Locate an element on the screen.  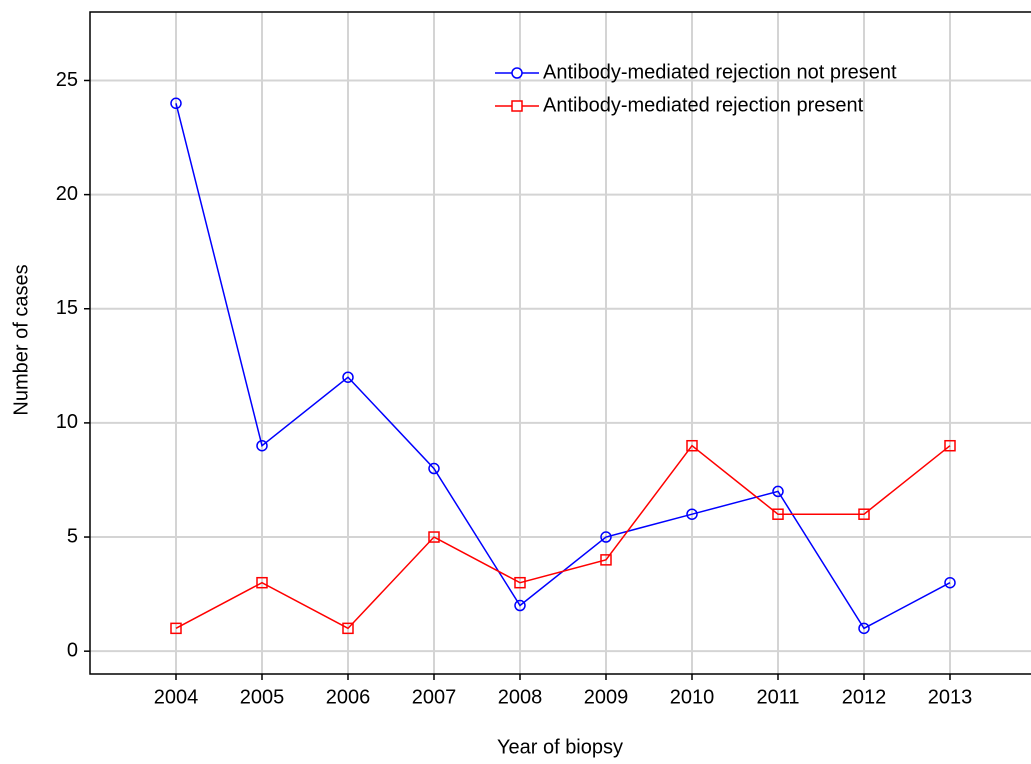
y-axis-label: Number of cases is located at coordinates (21, 339).